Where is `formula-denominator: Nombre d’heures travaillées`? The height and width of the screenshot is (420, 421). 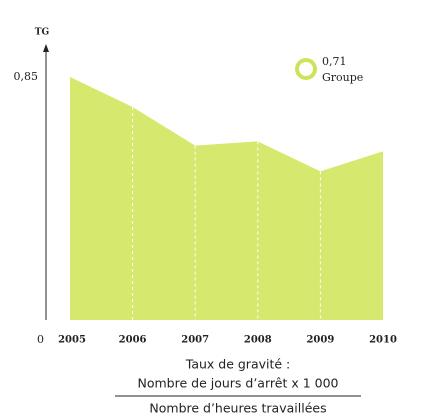 formula-denominator: Nombre d’heures travaillées is located at coordinates (237, 408).